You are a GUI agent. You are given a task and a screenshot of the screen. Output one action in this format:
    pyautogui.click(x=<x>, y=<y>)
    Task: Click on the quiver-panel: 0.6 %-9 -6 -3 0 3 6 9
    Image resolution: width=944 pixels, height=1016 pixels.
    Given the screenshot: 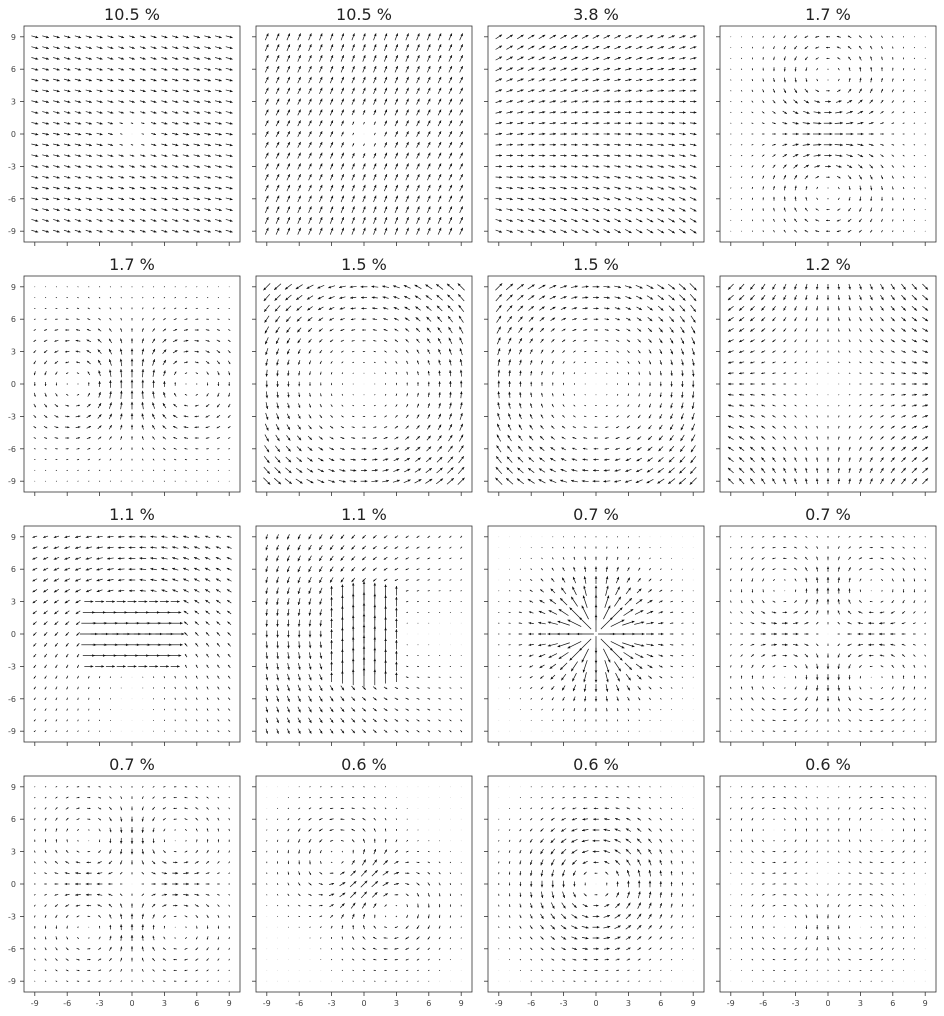 What is the action you would take?
    pyautogui.click(x=362, y=881)
    